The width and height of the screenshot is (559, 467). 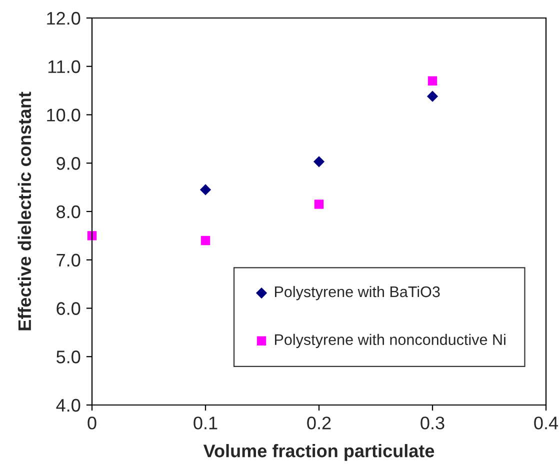 What do you see at coordinates (92, 423) in the screenshot?
I see `x-tick-label: 0` at bounding box center [92, 423].